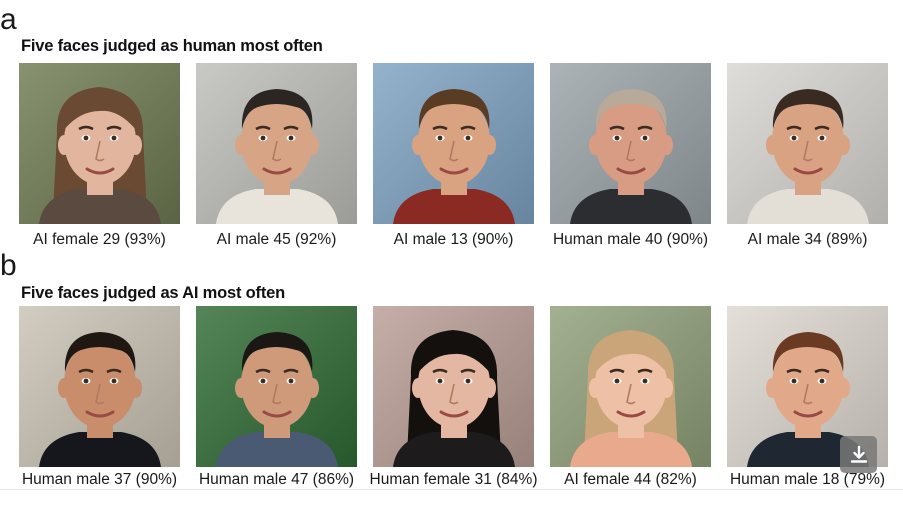 The width and height of the screenshot is (903, 506). Describe the element at coordinates (807, 239) in the screenshot. I see `face-caption: AI male 34 (89%)` at that location.